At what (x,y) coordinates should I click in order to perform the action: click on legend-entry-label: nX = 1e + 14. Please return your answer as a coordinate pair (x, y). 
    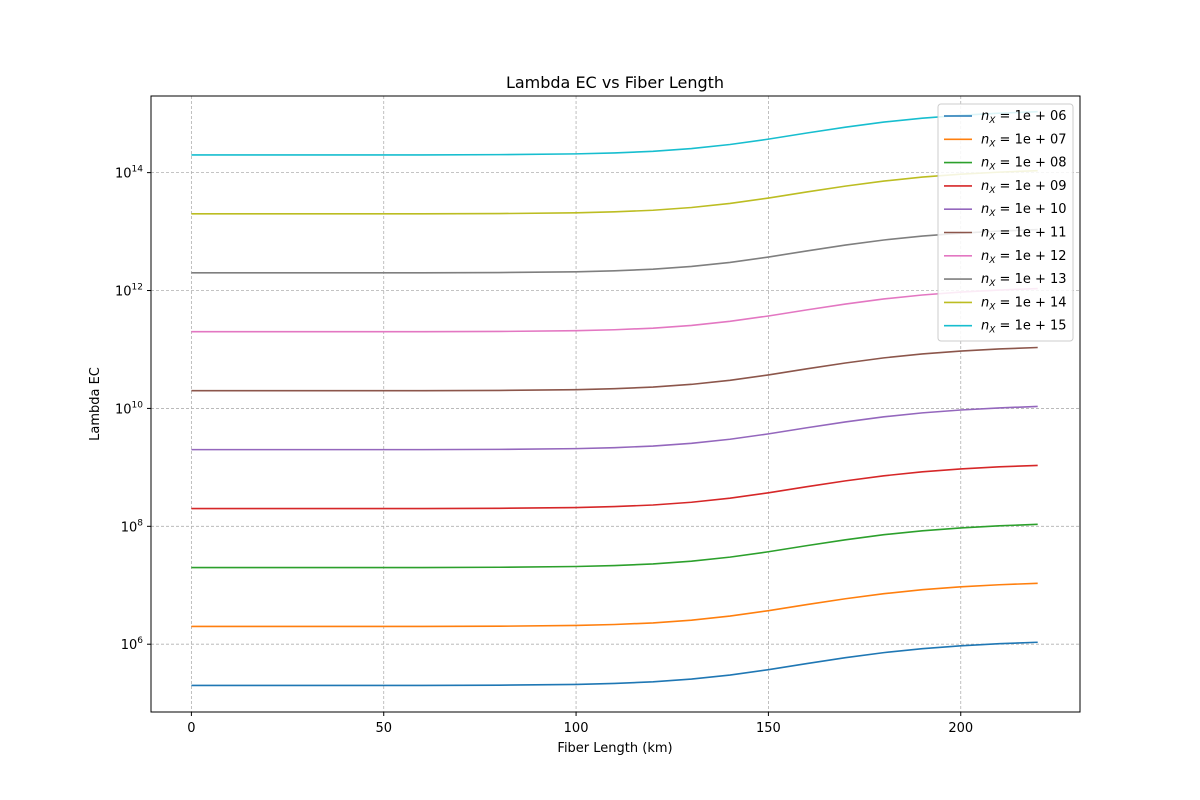
    Looking at the image, I should click on (1024, 303).